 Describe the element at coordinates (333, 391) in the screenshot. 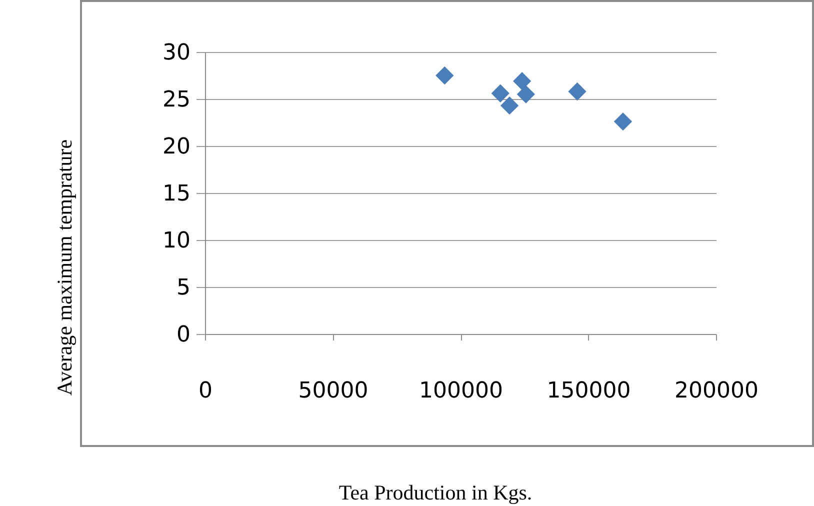

I see `x-tick-label: 50000` at that location.